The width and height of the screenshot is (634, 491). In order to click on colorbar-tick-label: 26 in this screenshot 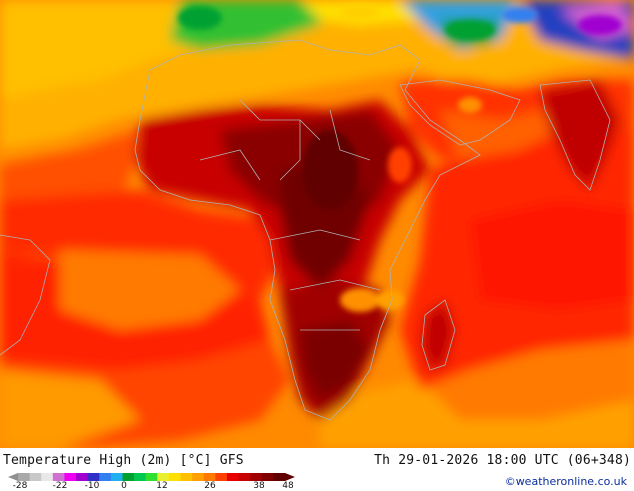, I will do `click(210, 486)`.